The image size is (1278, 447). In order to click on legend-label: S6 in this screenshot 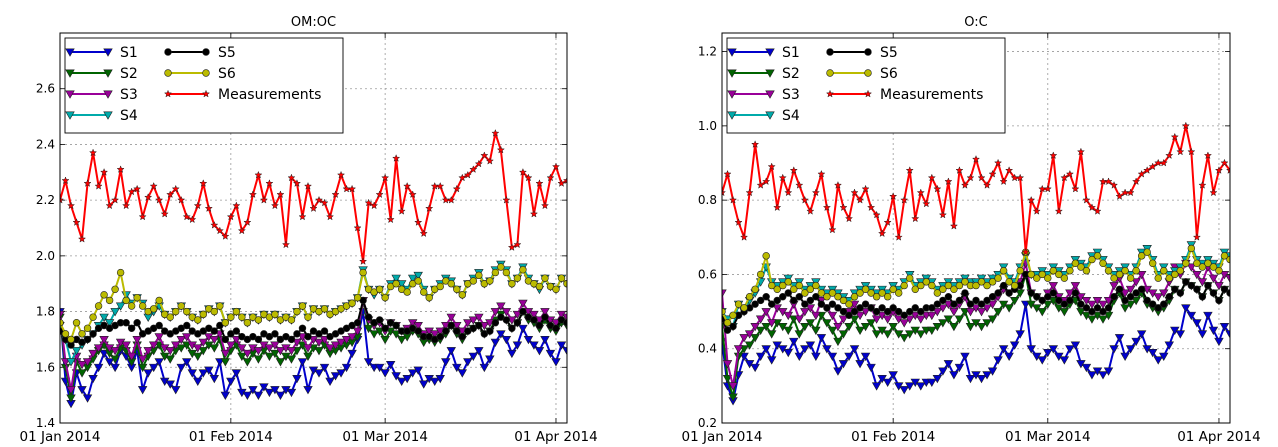, I will do `click(227, 74)`.